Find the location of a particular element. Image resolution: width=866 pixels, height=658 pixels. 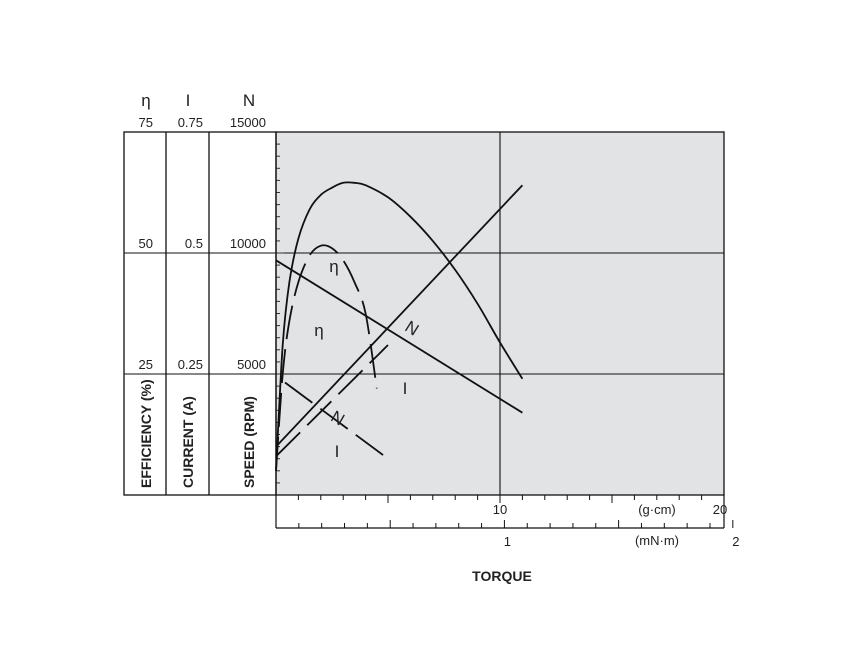

y-axis-symbol: I is located at coordinates (188, 100).